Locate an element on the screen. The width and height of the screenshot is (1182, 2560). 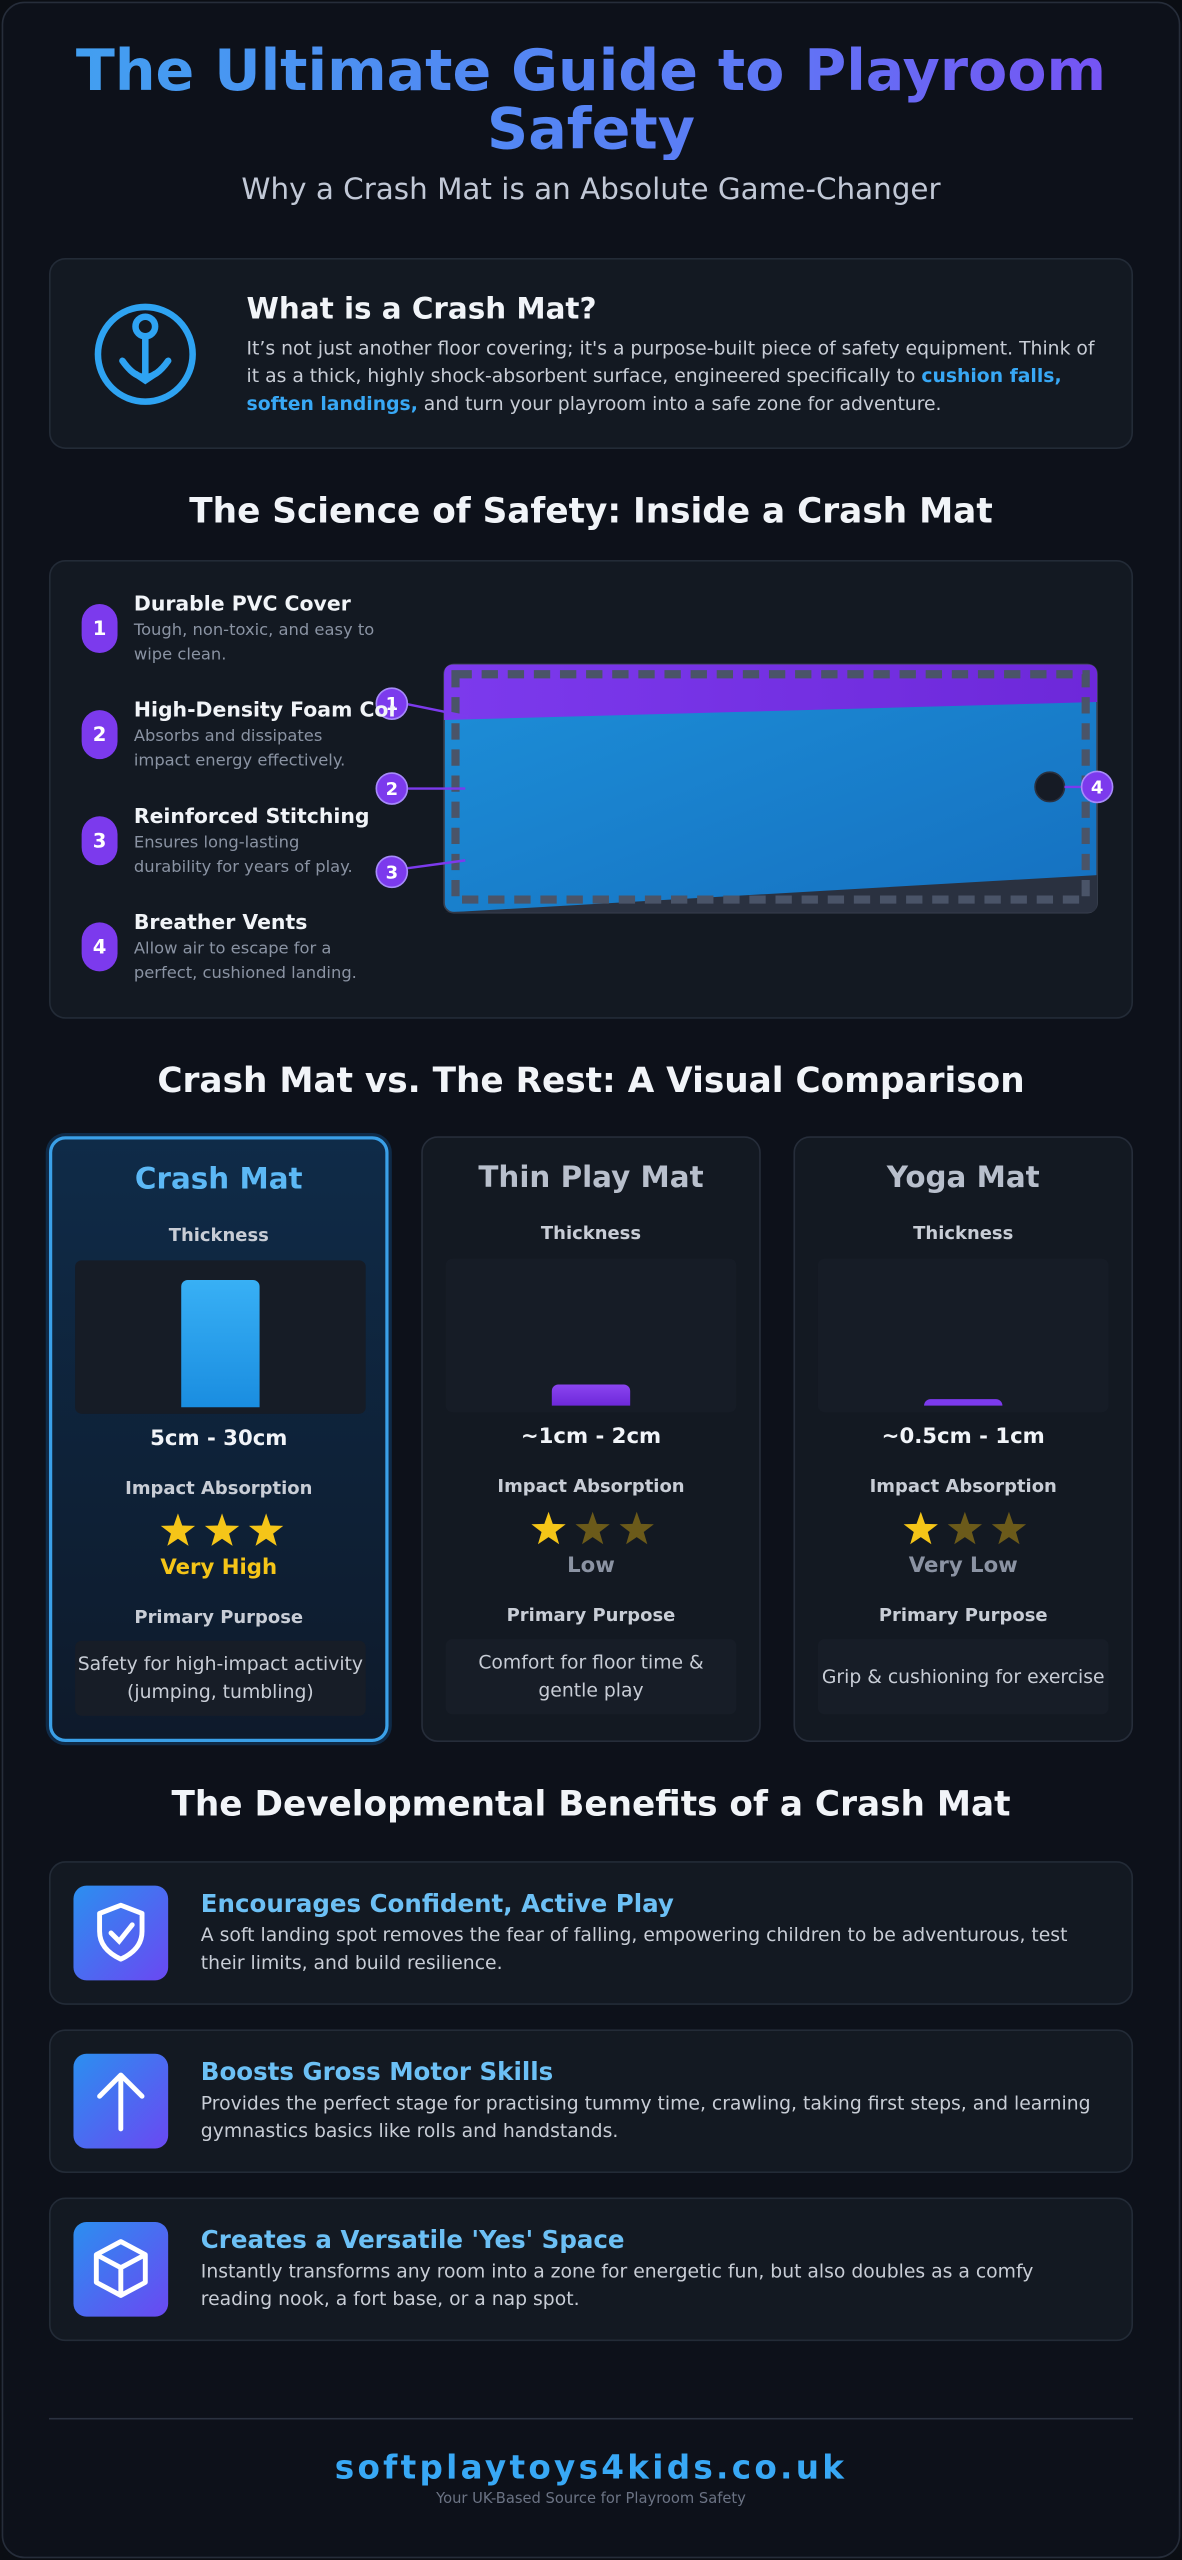
layer-title: High-Density Foam Core is located at coordinates (264, 709).